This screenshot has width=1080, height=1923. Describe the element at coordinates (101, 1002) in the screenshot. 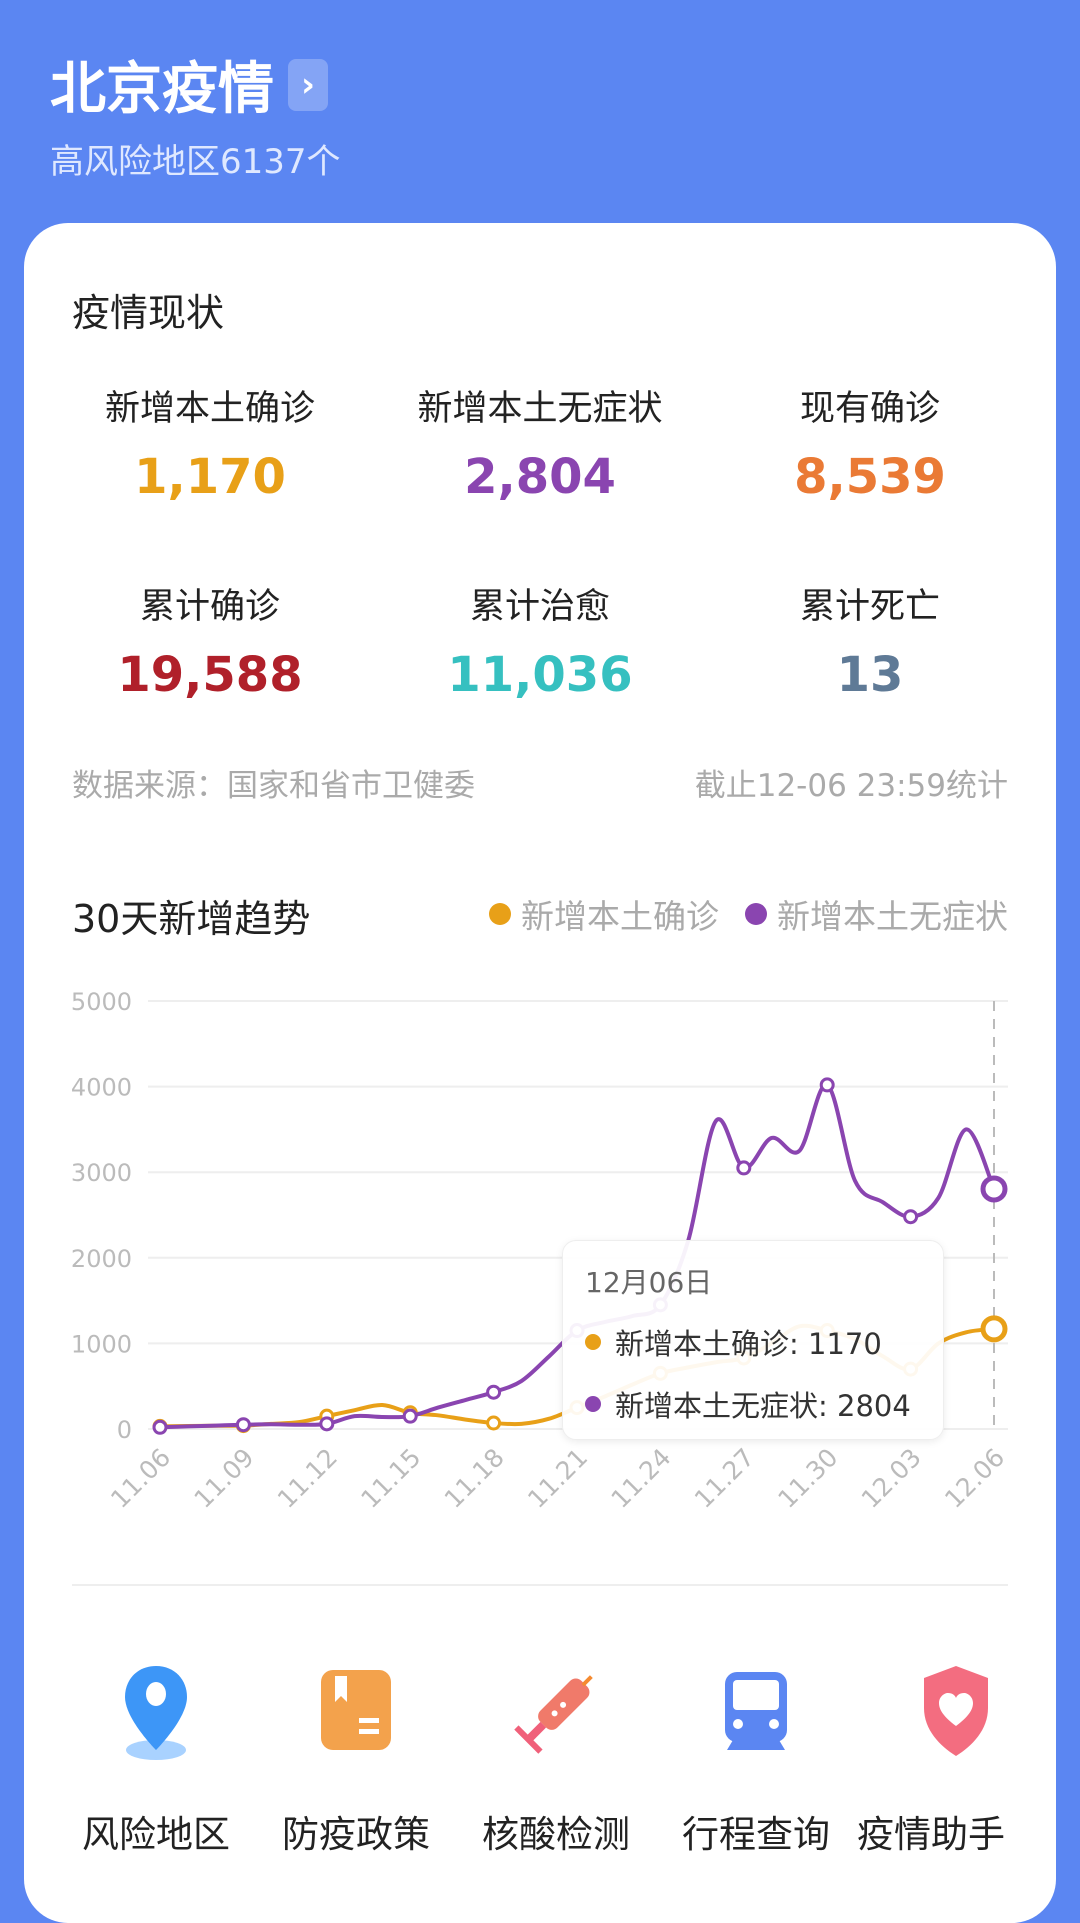

I see `y-tick-label: 5000` at that location.